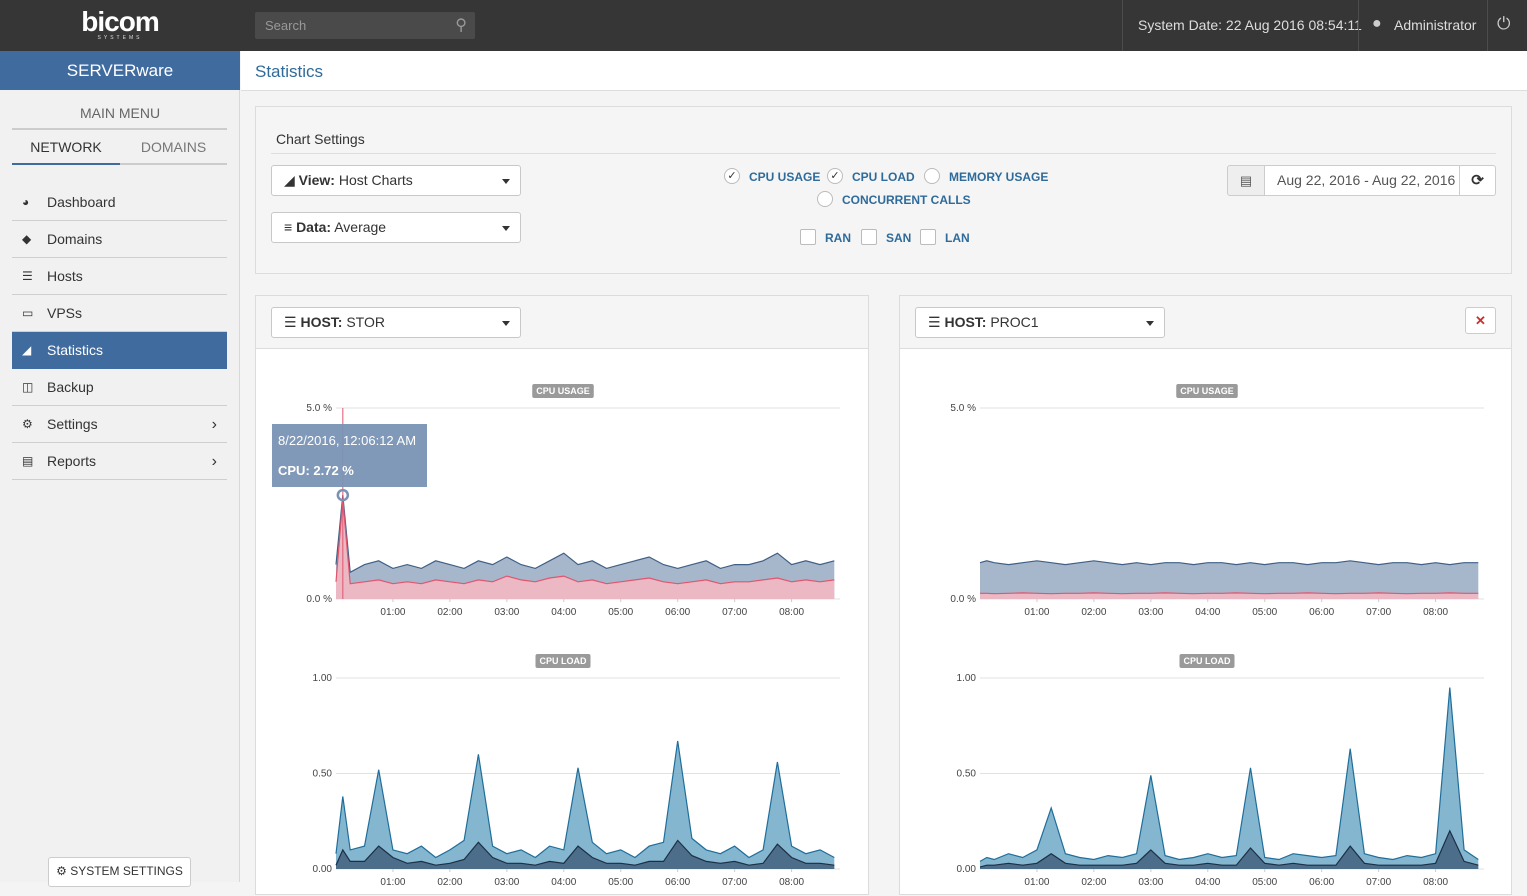  I want to click on refresh-button: ⟳, so click(1477, 180).